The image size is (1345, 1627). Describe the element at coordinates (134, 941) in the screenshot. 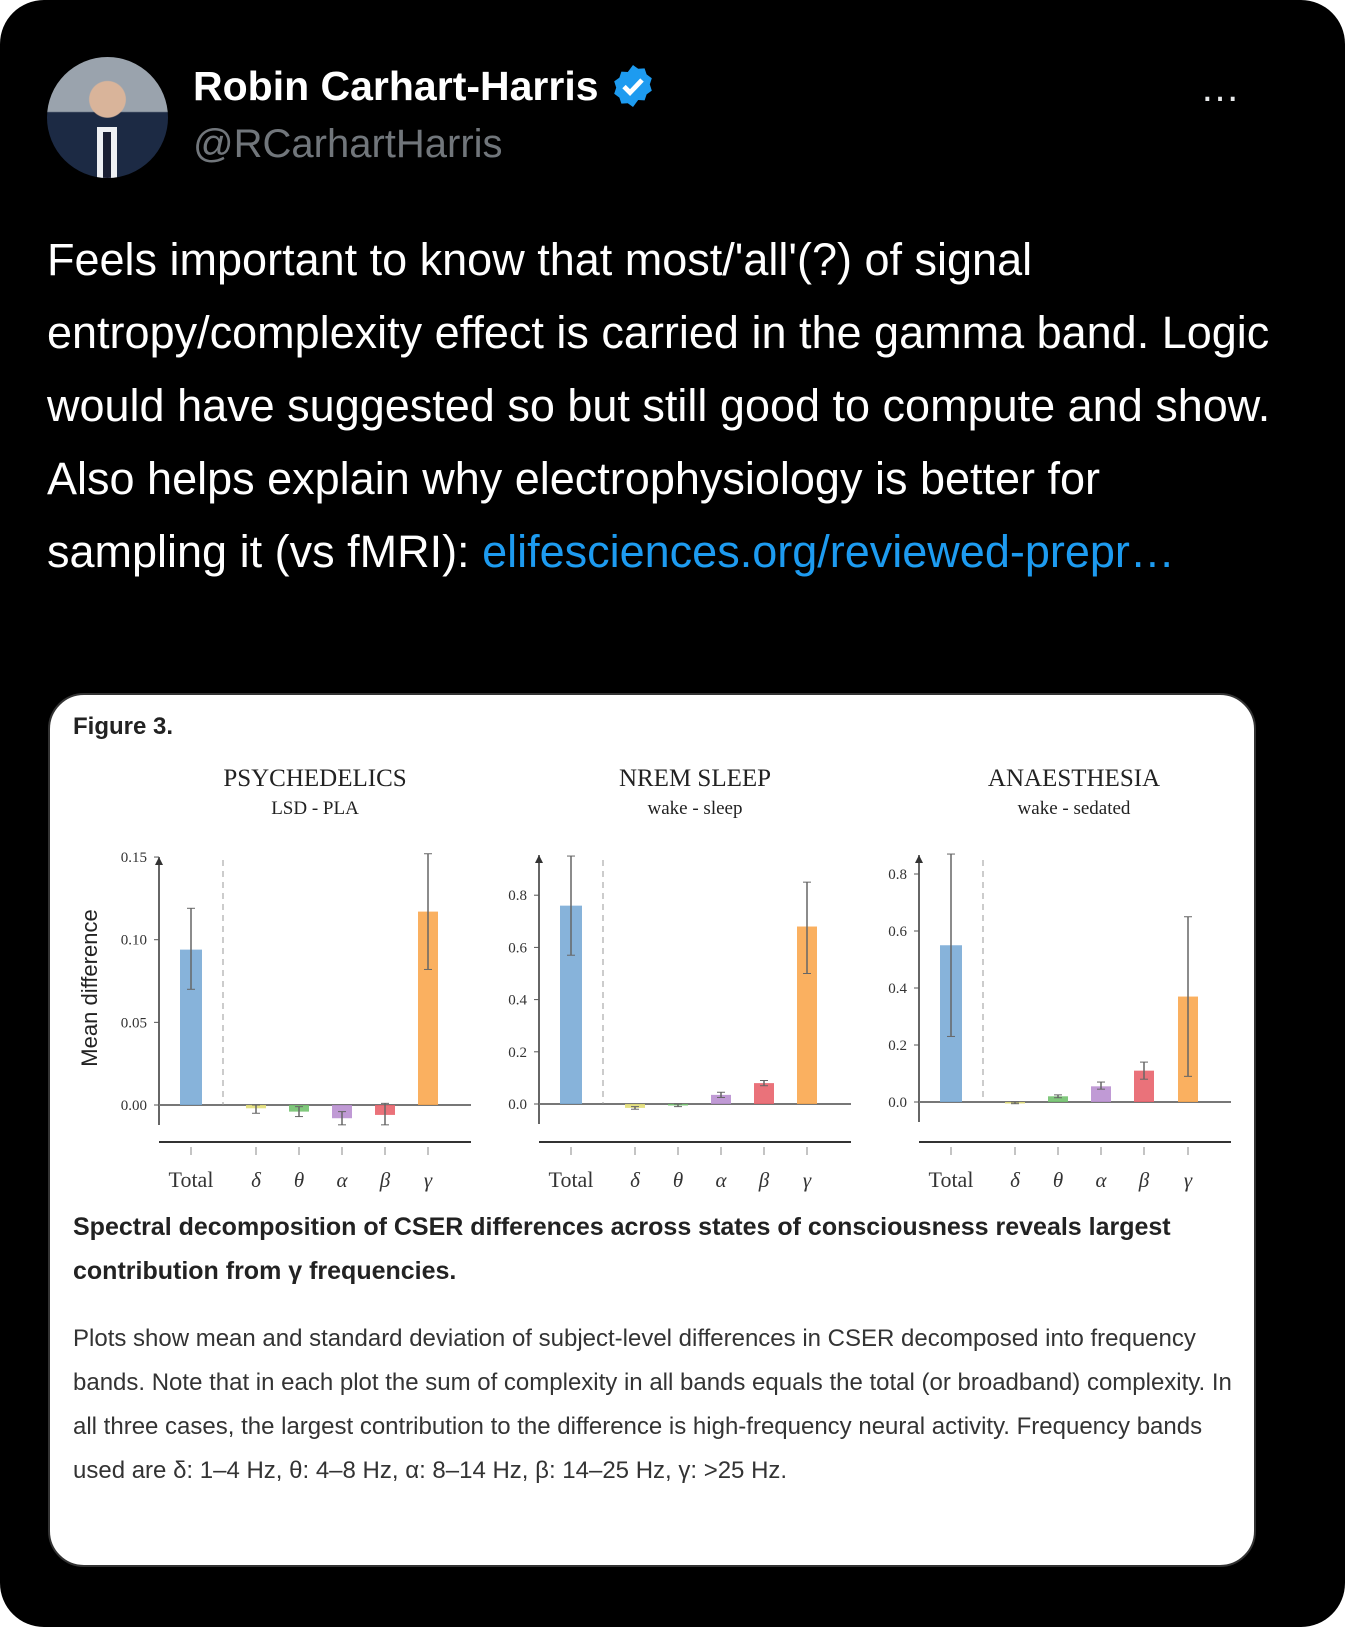

I see `y-tick-label: 0.10` at that location.